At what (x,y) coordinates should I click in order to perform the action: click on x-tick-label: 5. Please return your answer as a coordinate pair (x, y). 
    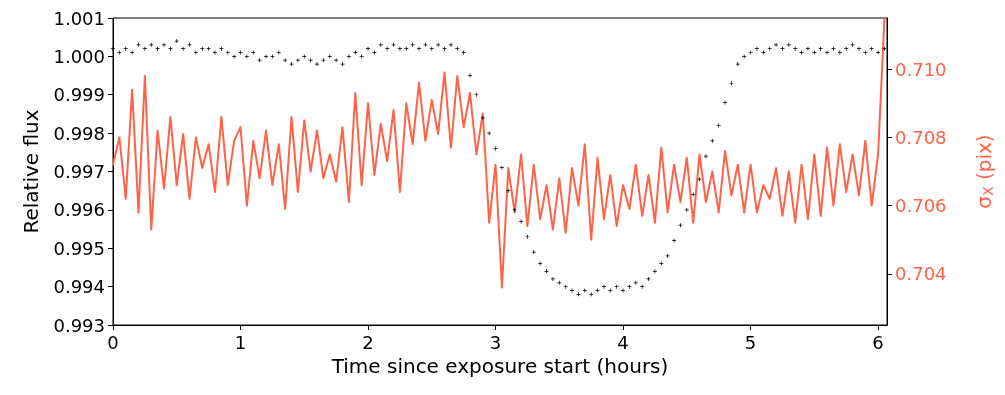
    Looking at the image, I should click on (750, 342).